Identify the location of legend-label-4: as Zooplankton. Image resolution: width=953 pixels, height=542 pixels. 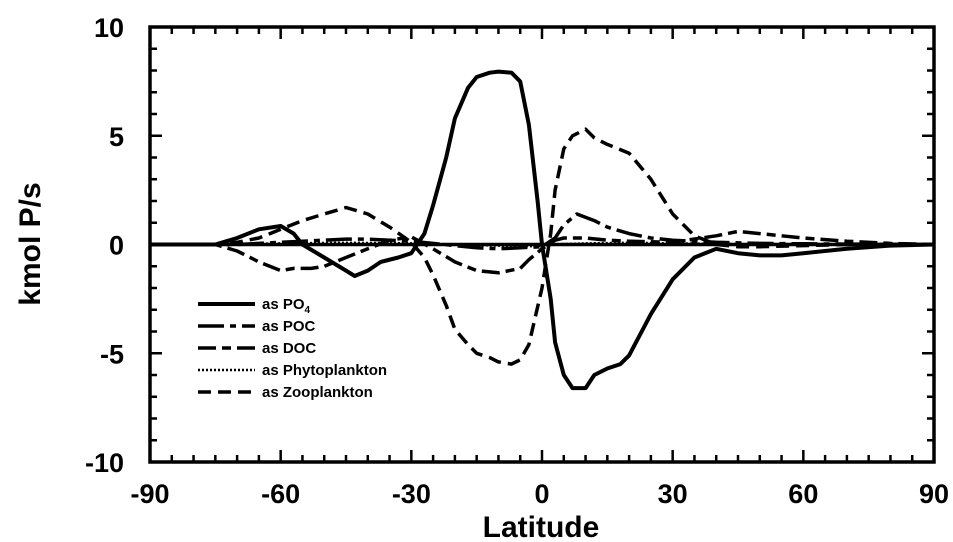
(317, 392).